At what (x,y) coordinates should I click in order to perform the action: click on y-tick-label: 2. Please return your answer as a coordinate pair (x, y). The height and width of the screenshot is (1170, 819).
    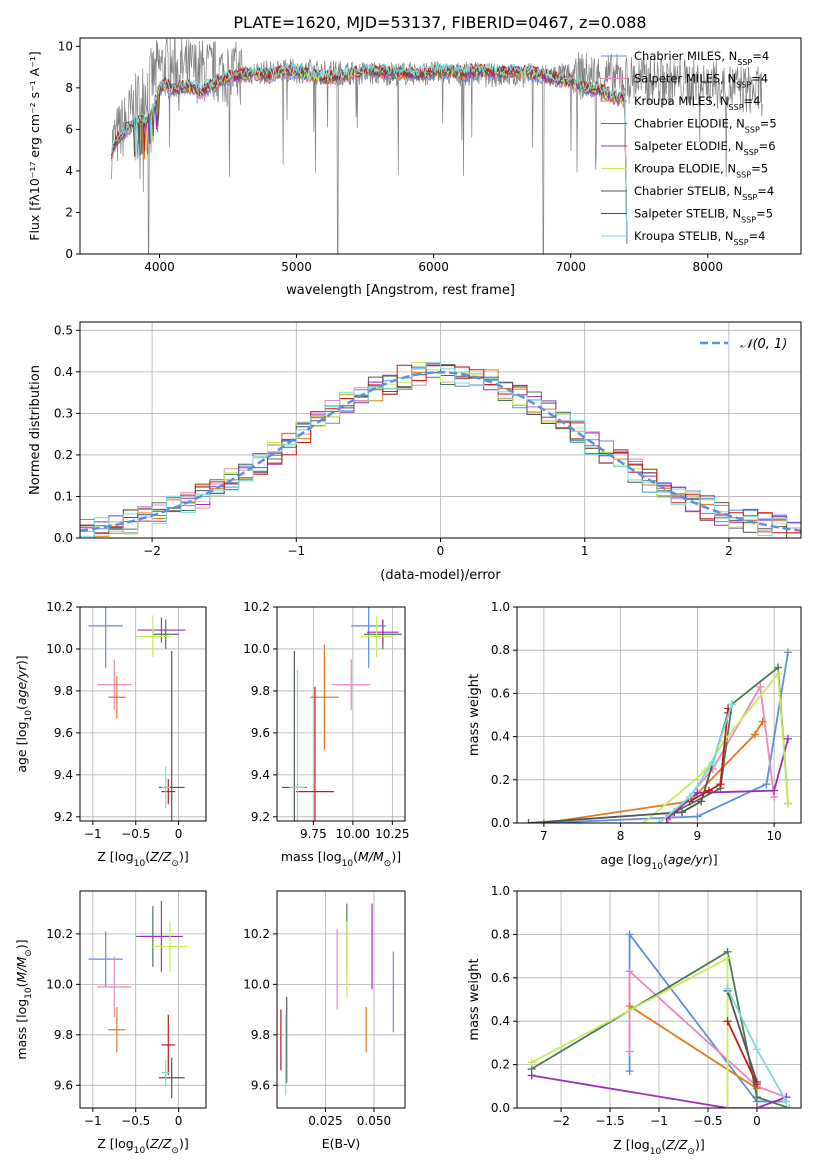
    Looking at the image, I should click on (69, 212).